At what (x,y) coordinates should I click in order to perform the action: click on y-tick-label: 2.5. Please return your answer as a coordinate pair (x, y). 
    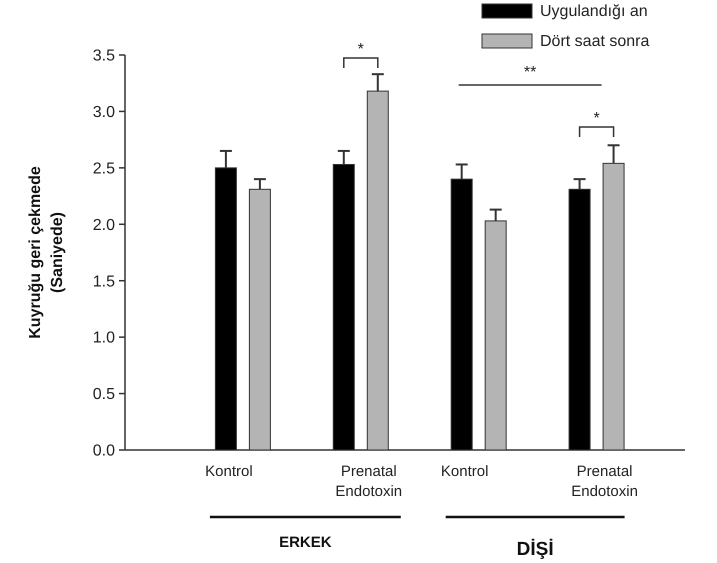
    Looking at the image, I should click on (104, 169).